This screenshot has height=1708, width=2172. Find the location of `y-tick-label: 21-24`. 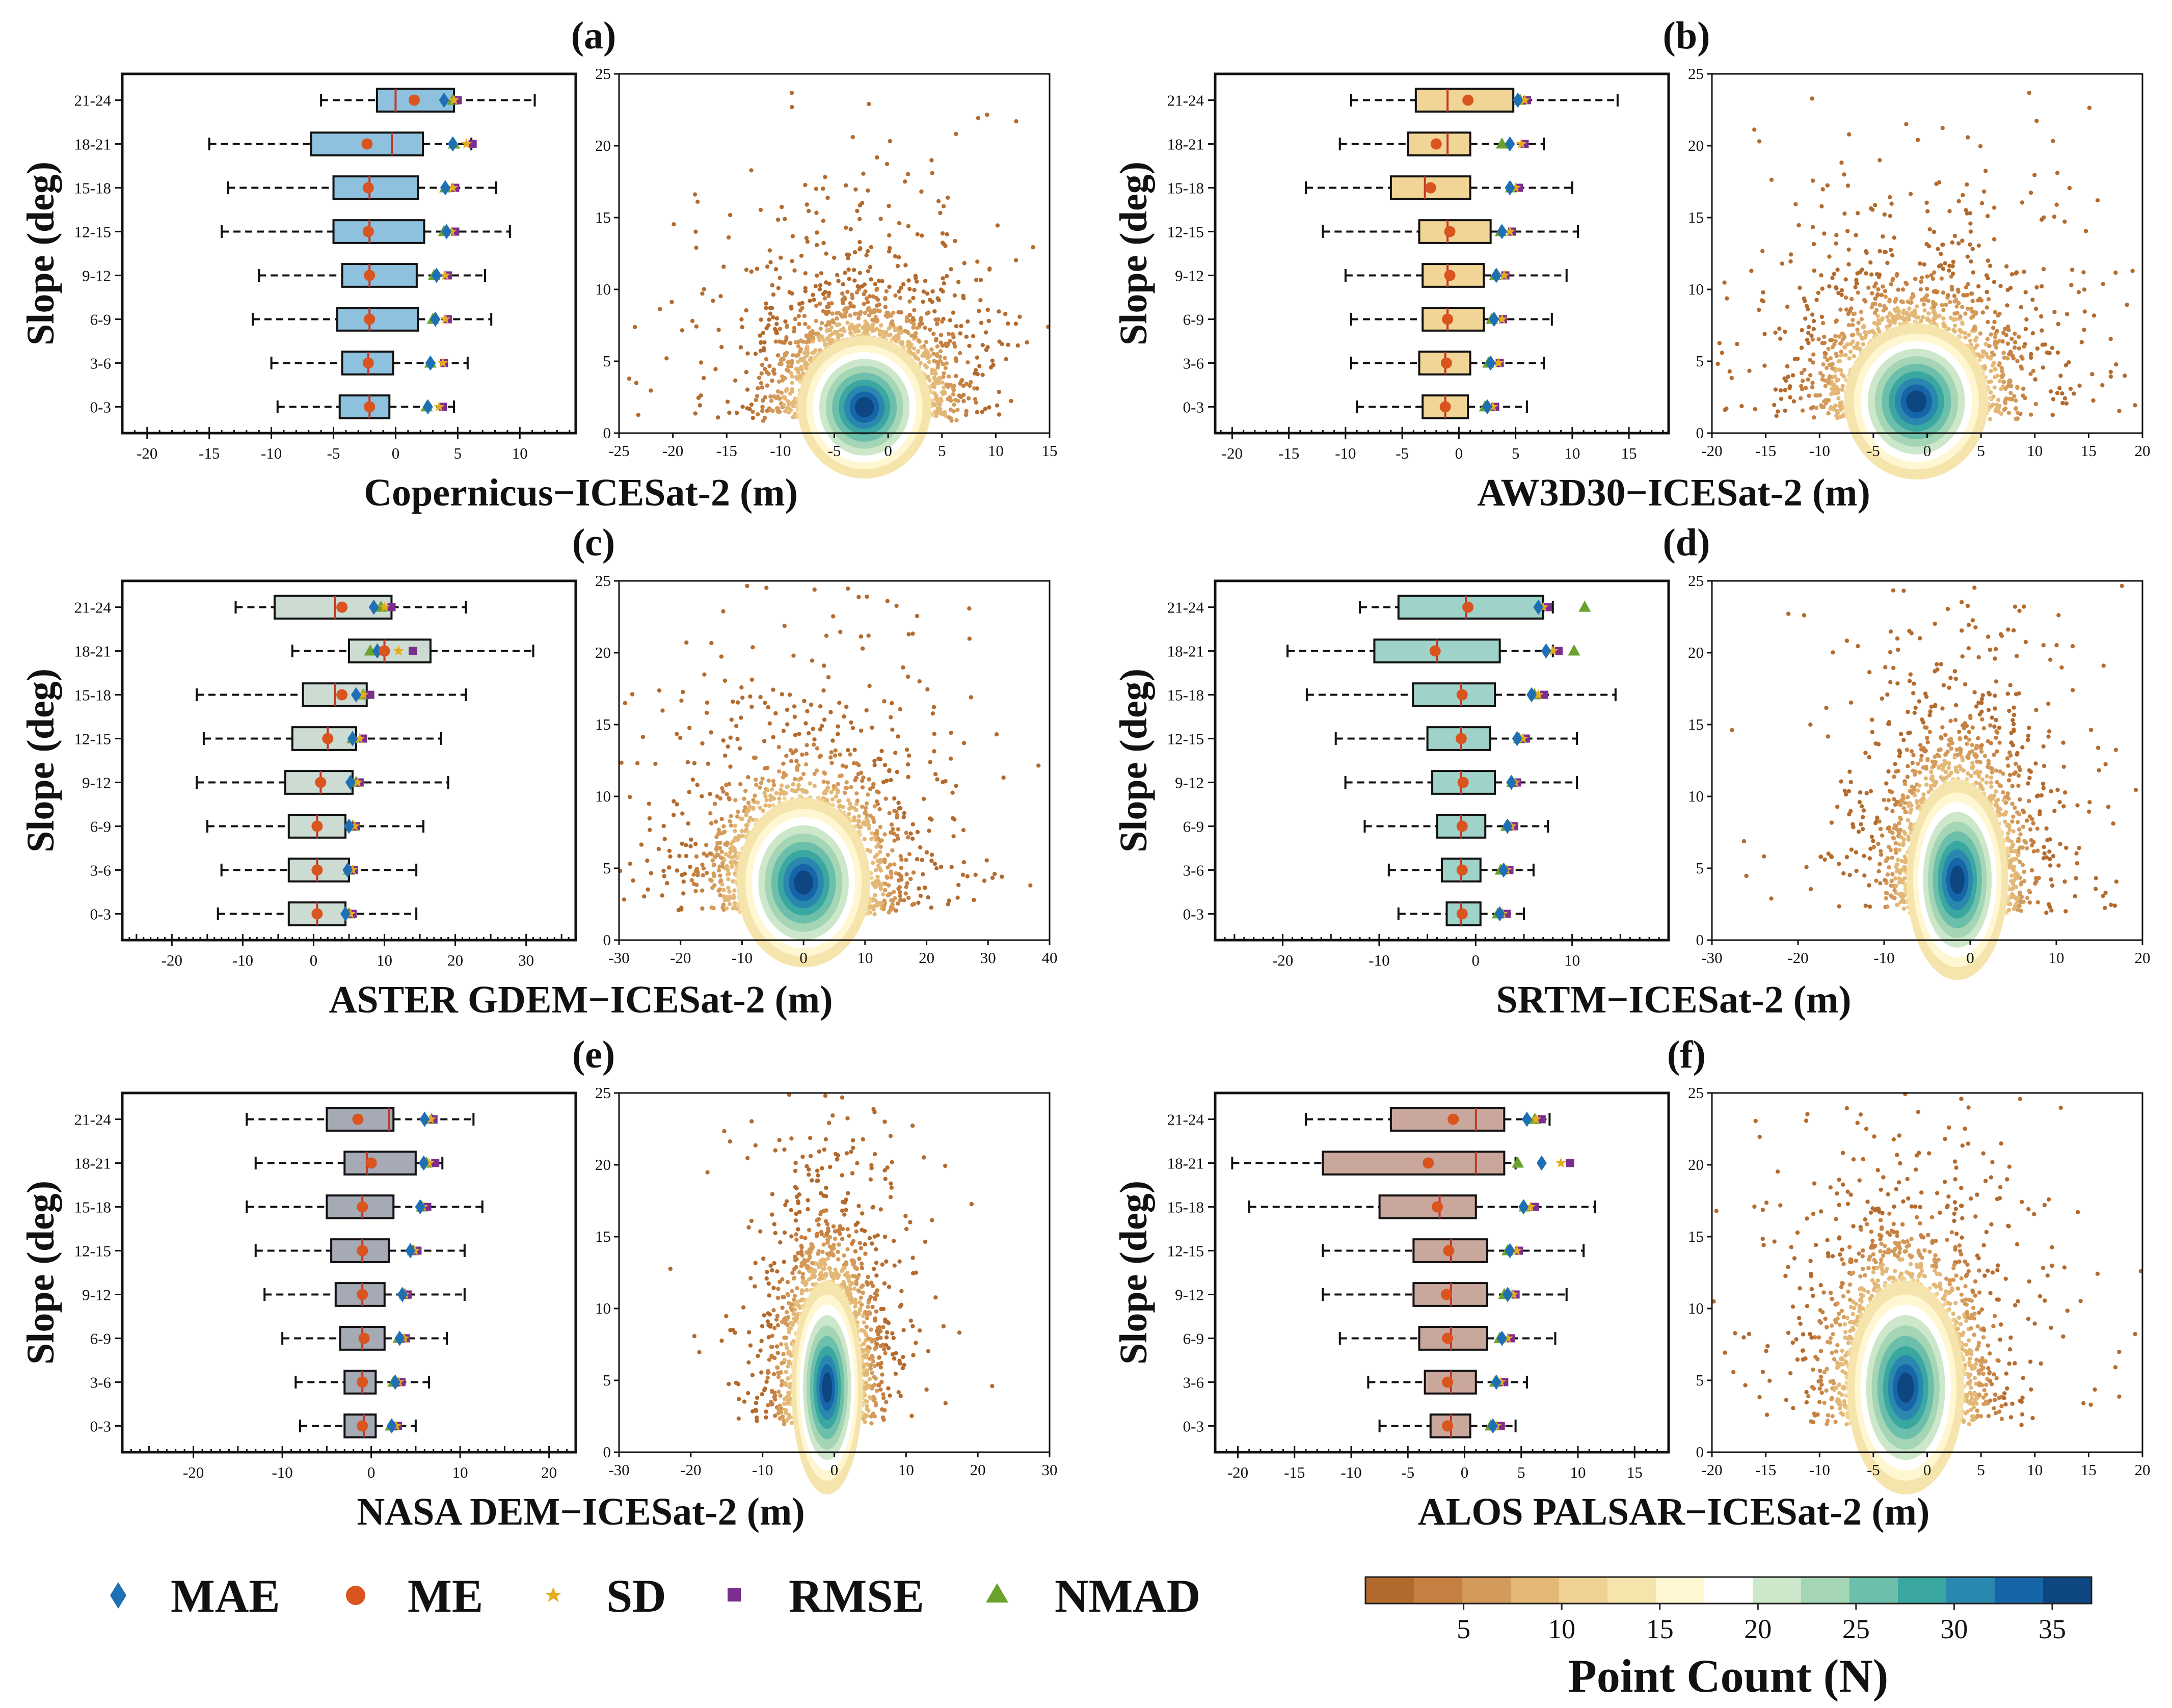

y-tick-label: 21-24 is located at coordinates (1185, 101).